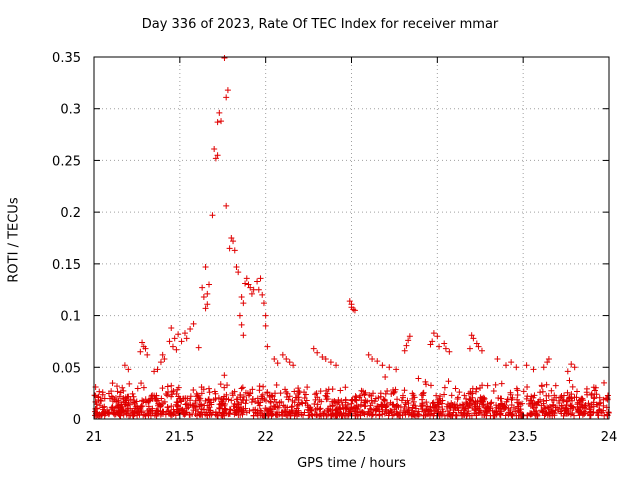 This screenshot has height=480, width=640. What do you see at coordinates (70, 213) in the screenshot?
I see `y-tick-label: 0.2` at bounding box center [70, 213].